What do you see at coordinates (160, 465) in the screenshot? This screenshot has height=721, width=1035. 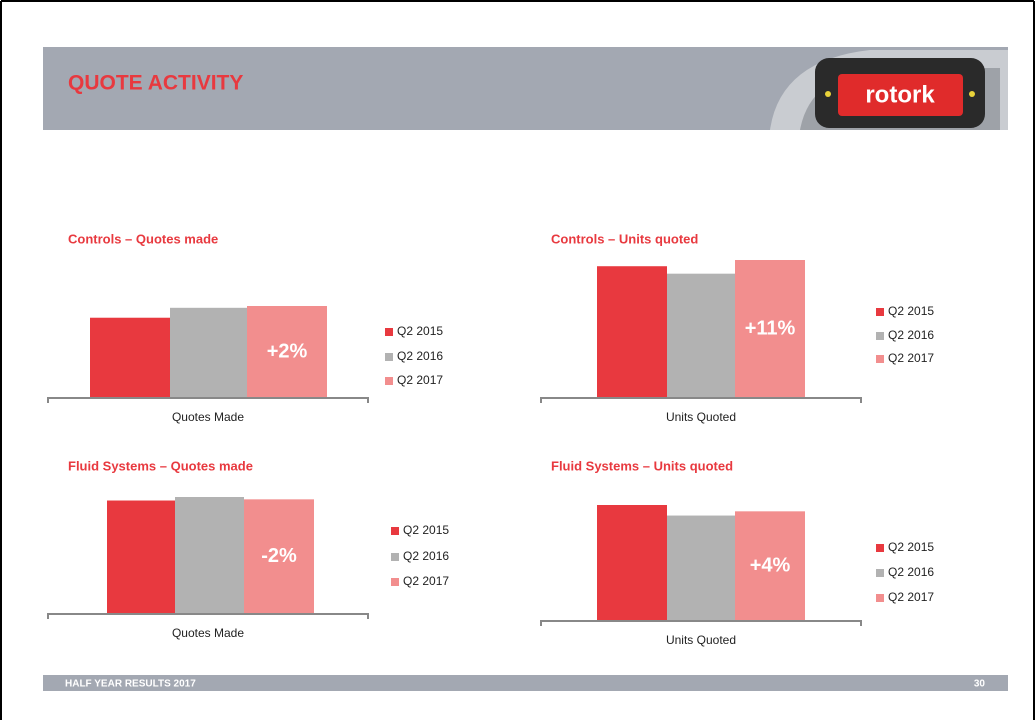 I see `chart-title: Fluid Systems – Quotes made` at bounding box center [160, 465].